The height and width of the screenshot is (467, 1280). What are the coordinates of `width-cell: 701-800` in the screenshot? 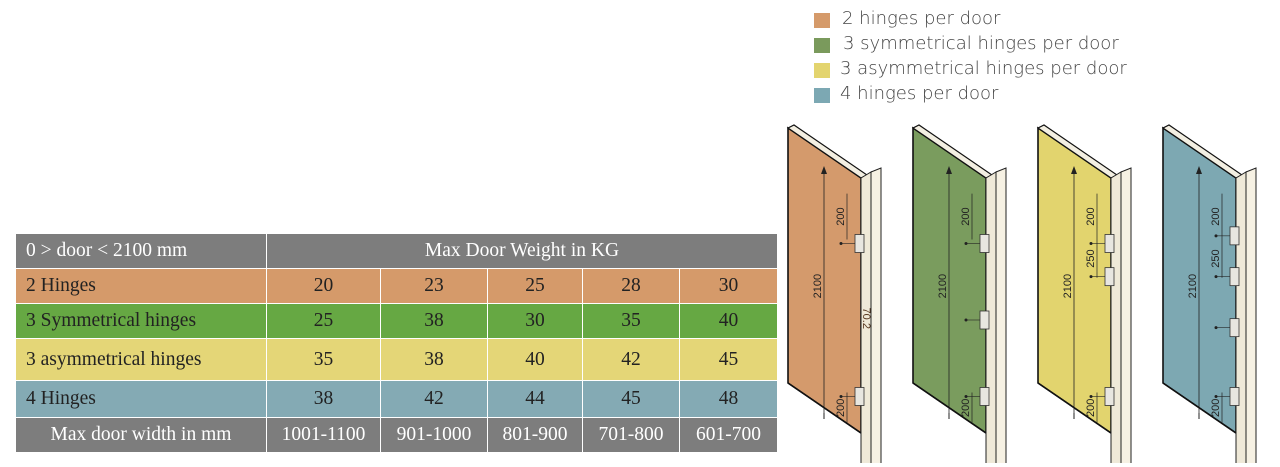 It's located at (631, 435).